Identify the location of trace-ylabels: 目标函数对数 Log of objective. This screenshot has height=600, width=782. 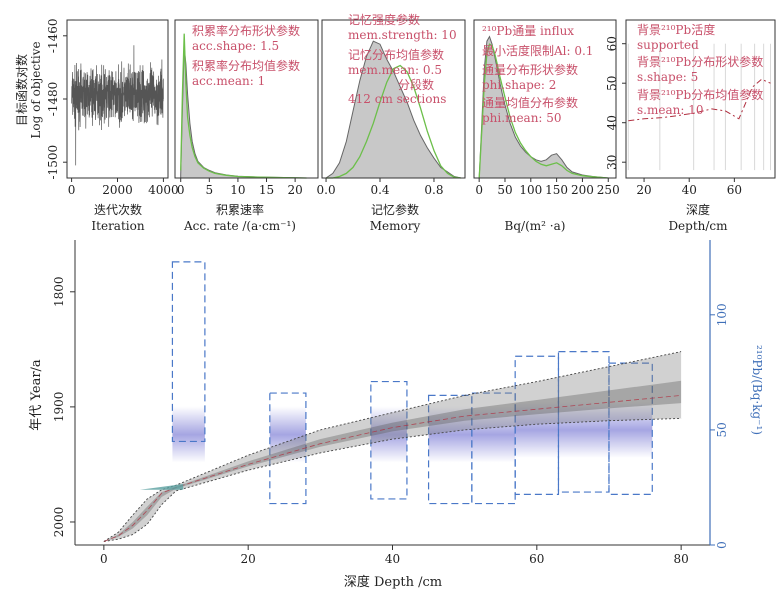
(28, 89).